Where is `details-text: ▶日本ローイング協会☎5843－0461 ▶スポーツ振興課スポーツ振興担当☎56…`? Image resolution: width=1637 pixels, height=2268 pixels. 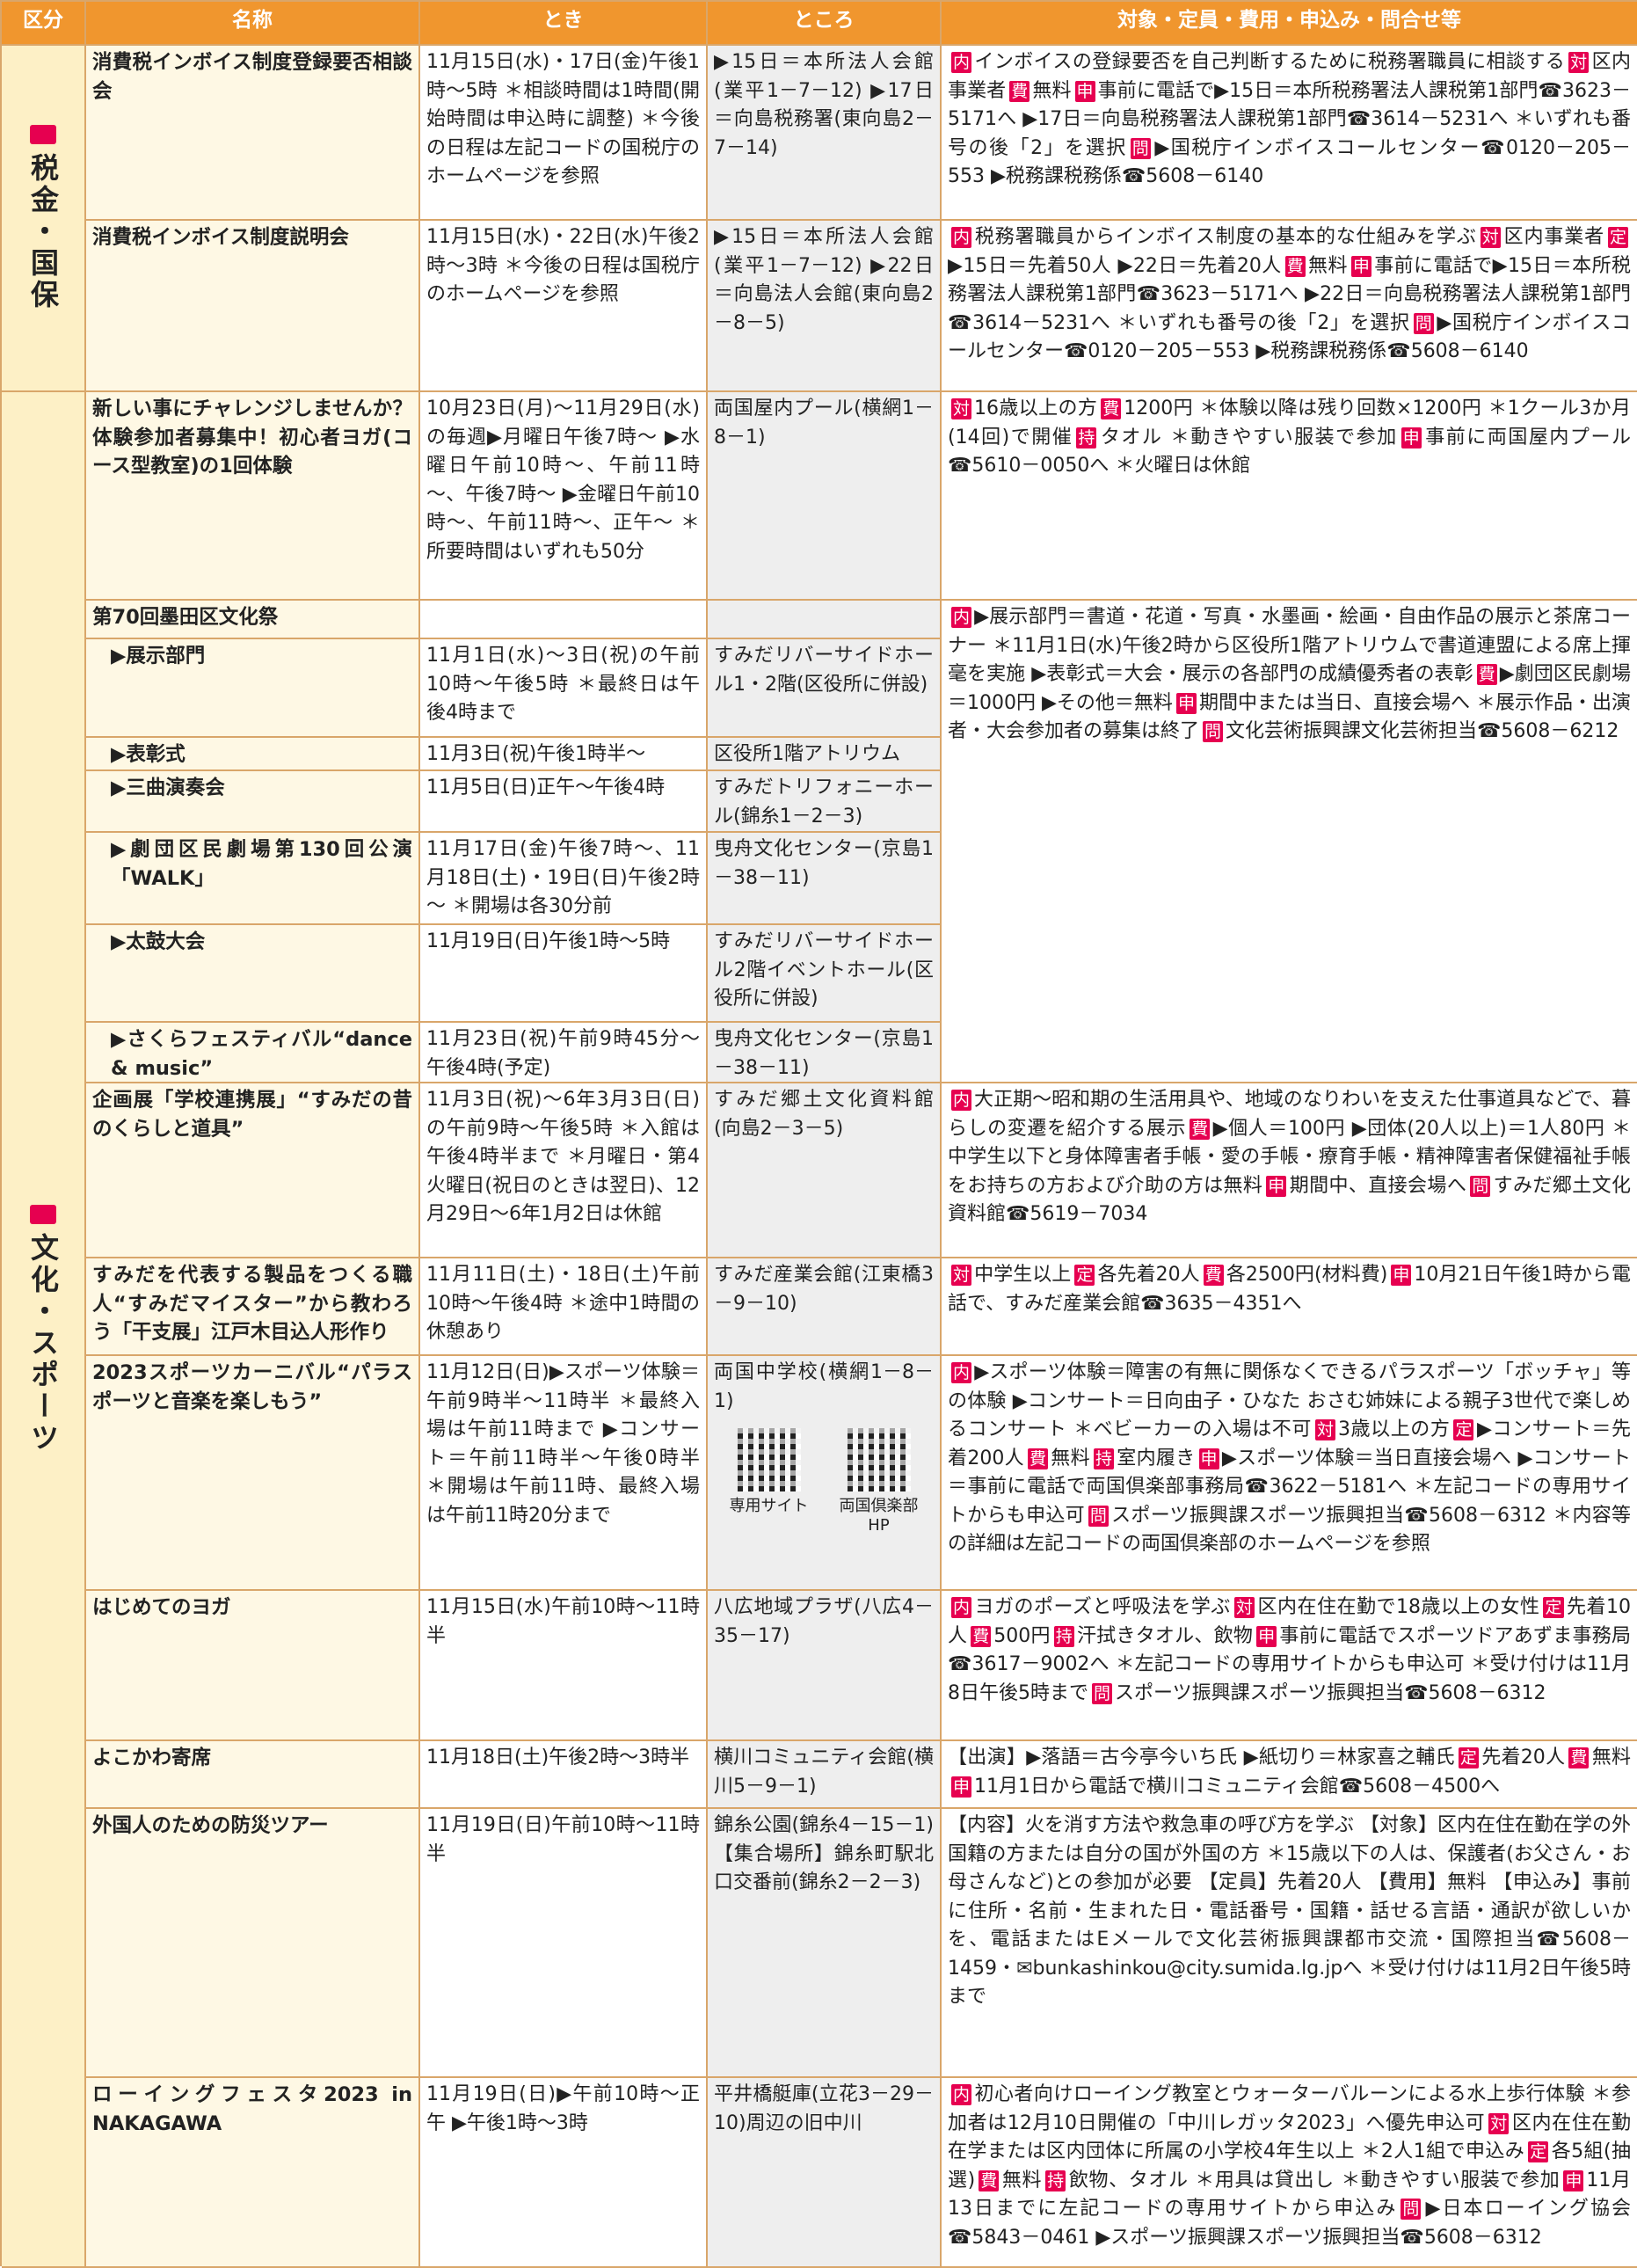
details-text: ▶日本ローイング協会☎5843－0461 ▶スポーツ振興課スポーツ振興担当☎56… is located at coordinates (1290, 2223).